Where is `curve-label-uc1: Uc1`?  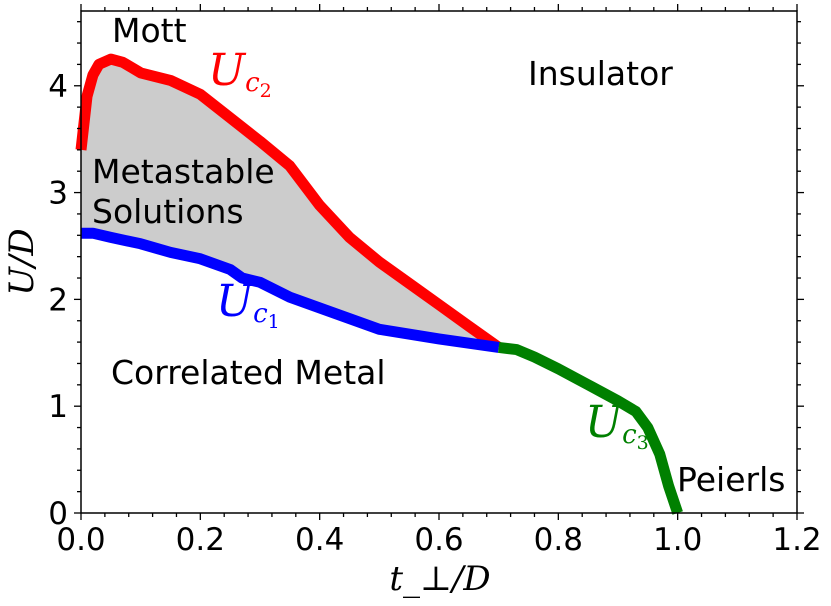
curve-label-uc1: Uc1 is located at coordinates (248, 304).